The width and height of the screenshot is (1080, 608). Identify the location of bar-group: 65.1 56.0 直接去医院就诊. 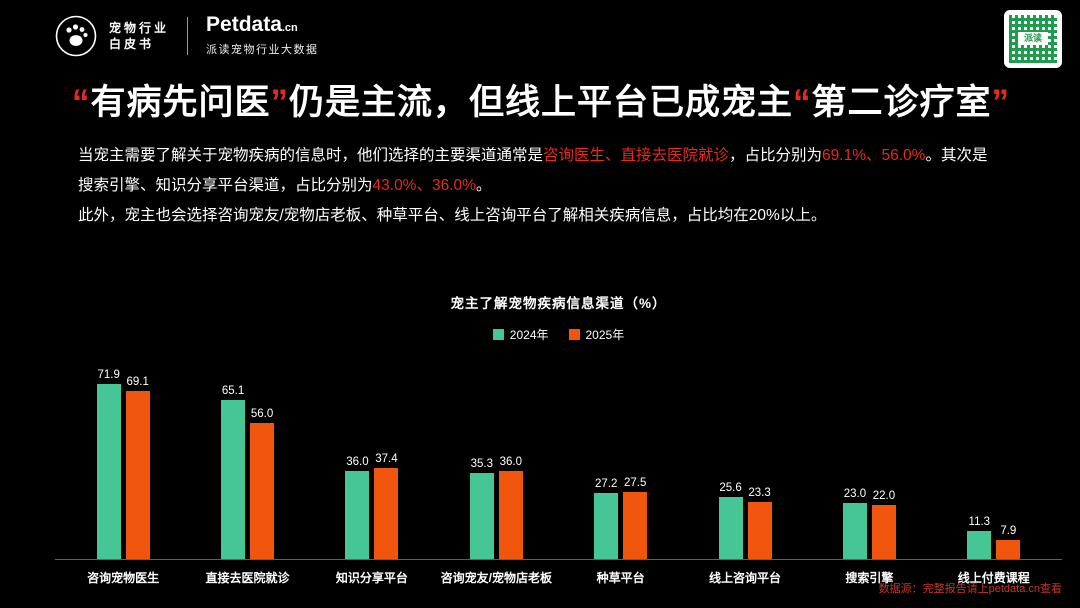
(247, 466).